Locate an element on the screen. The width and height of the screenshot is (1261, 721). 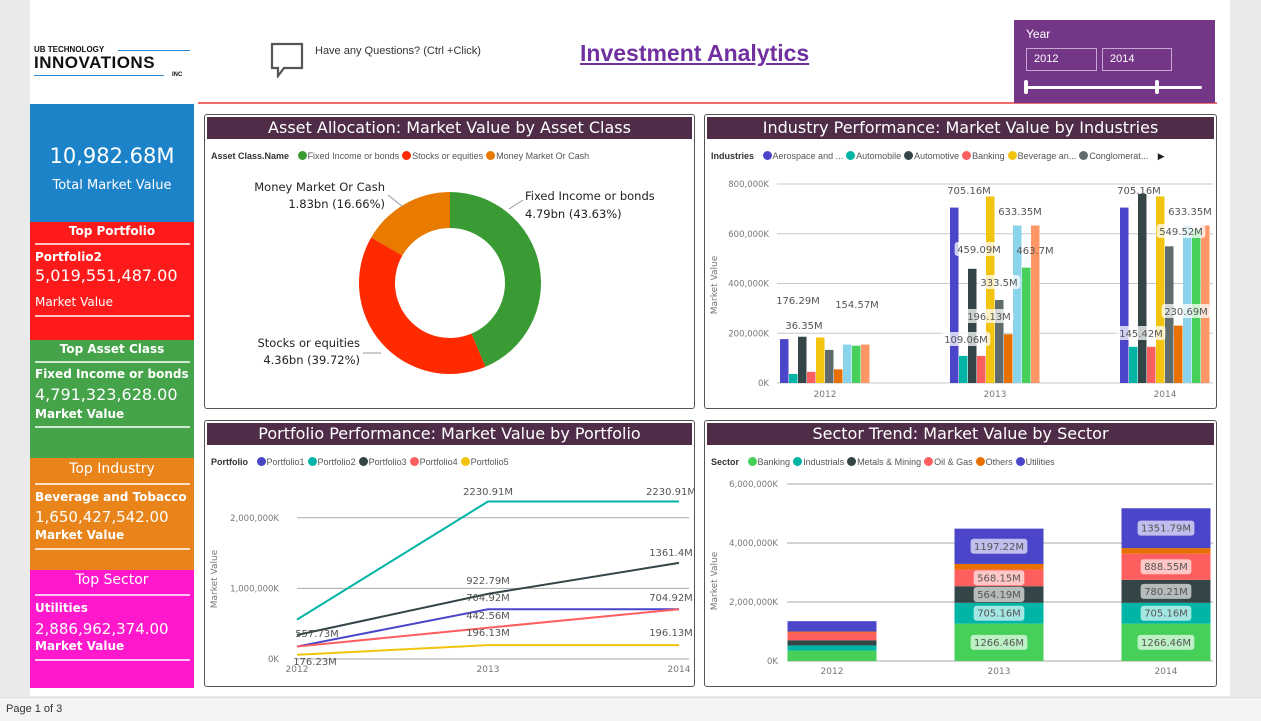
legend-label: Utilities is located at coordinates (1040, 462).